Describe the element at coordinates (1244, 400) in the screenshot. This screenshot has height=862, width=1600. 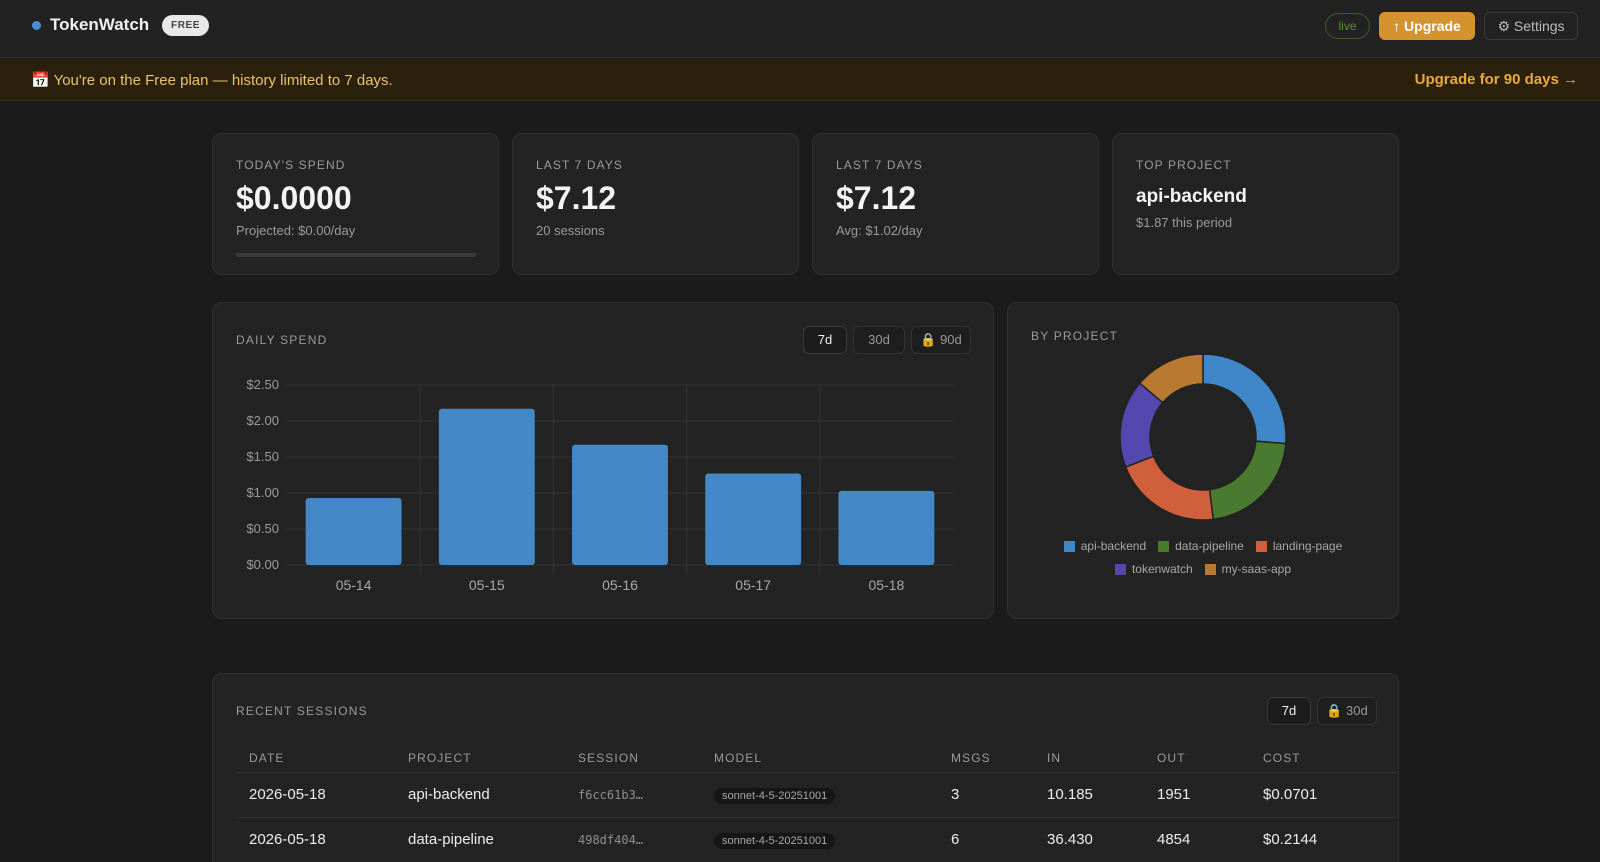
I see `slice-api-backend` at that location.